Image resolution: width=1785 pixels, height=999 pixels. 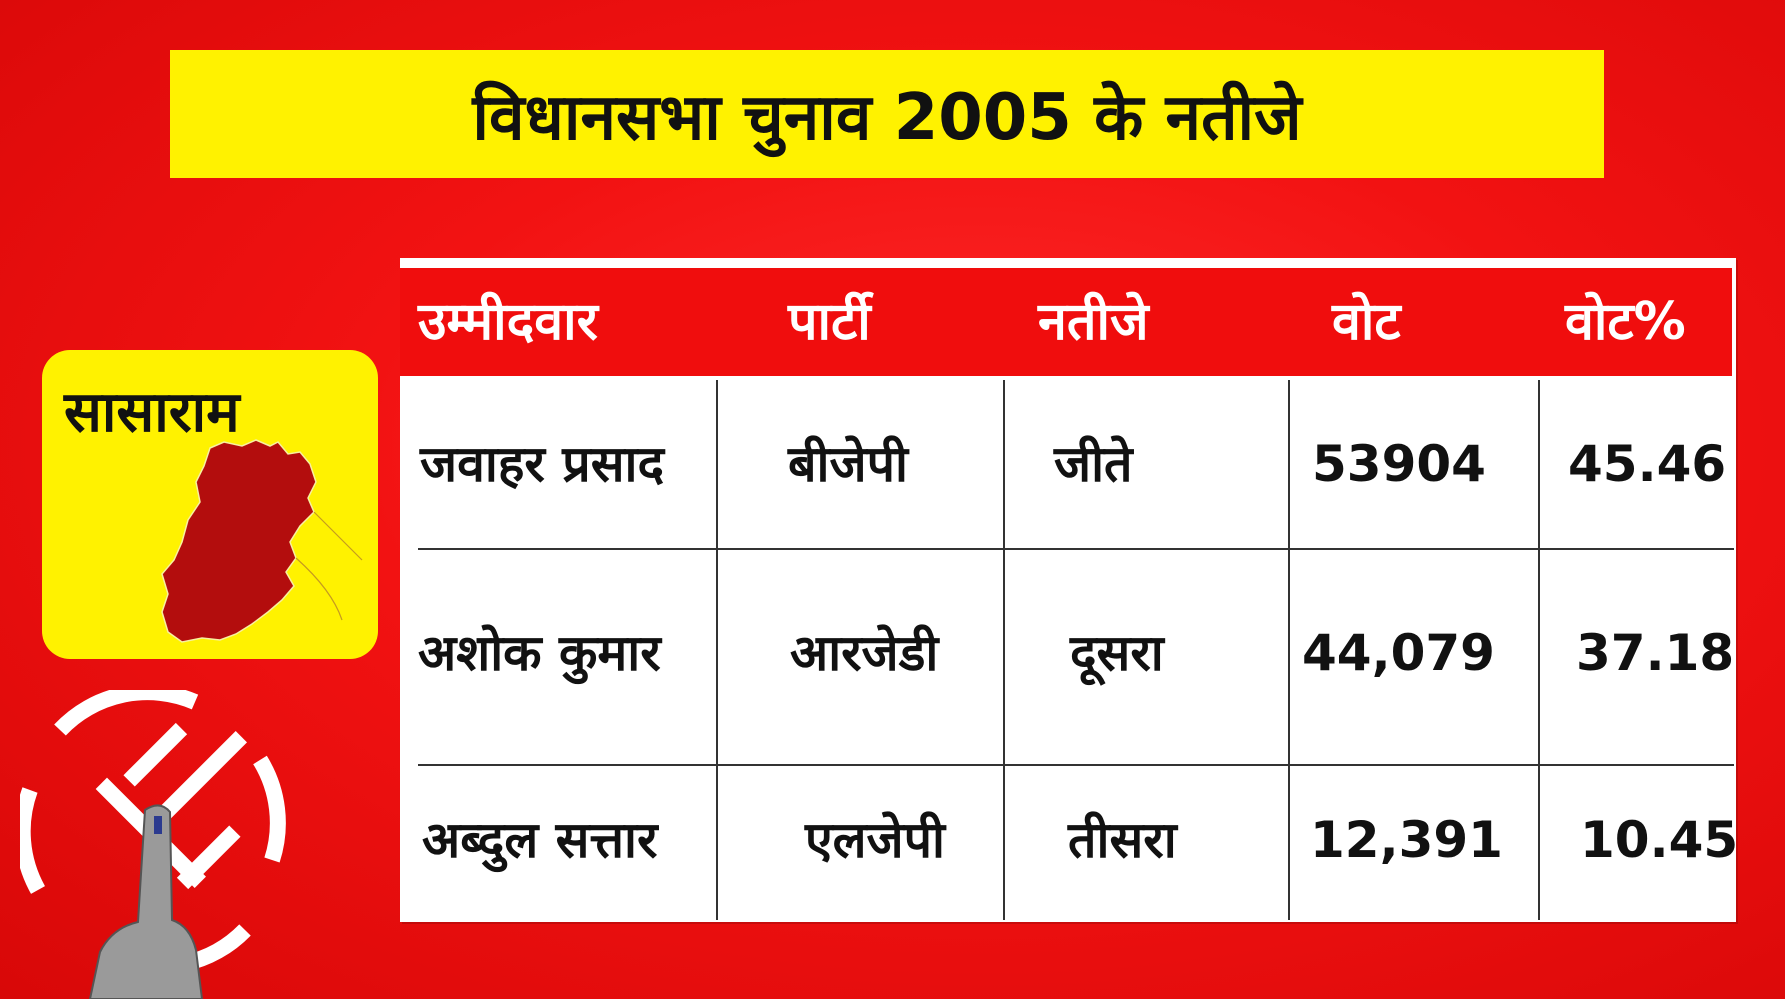 What do you see at coordinates (875, 840) in the screenshot?
I see `party-name: एलजेपी` at bounding box center [875, 840].